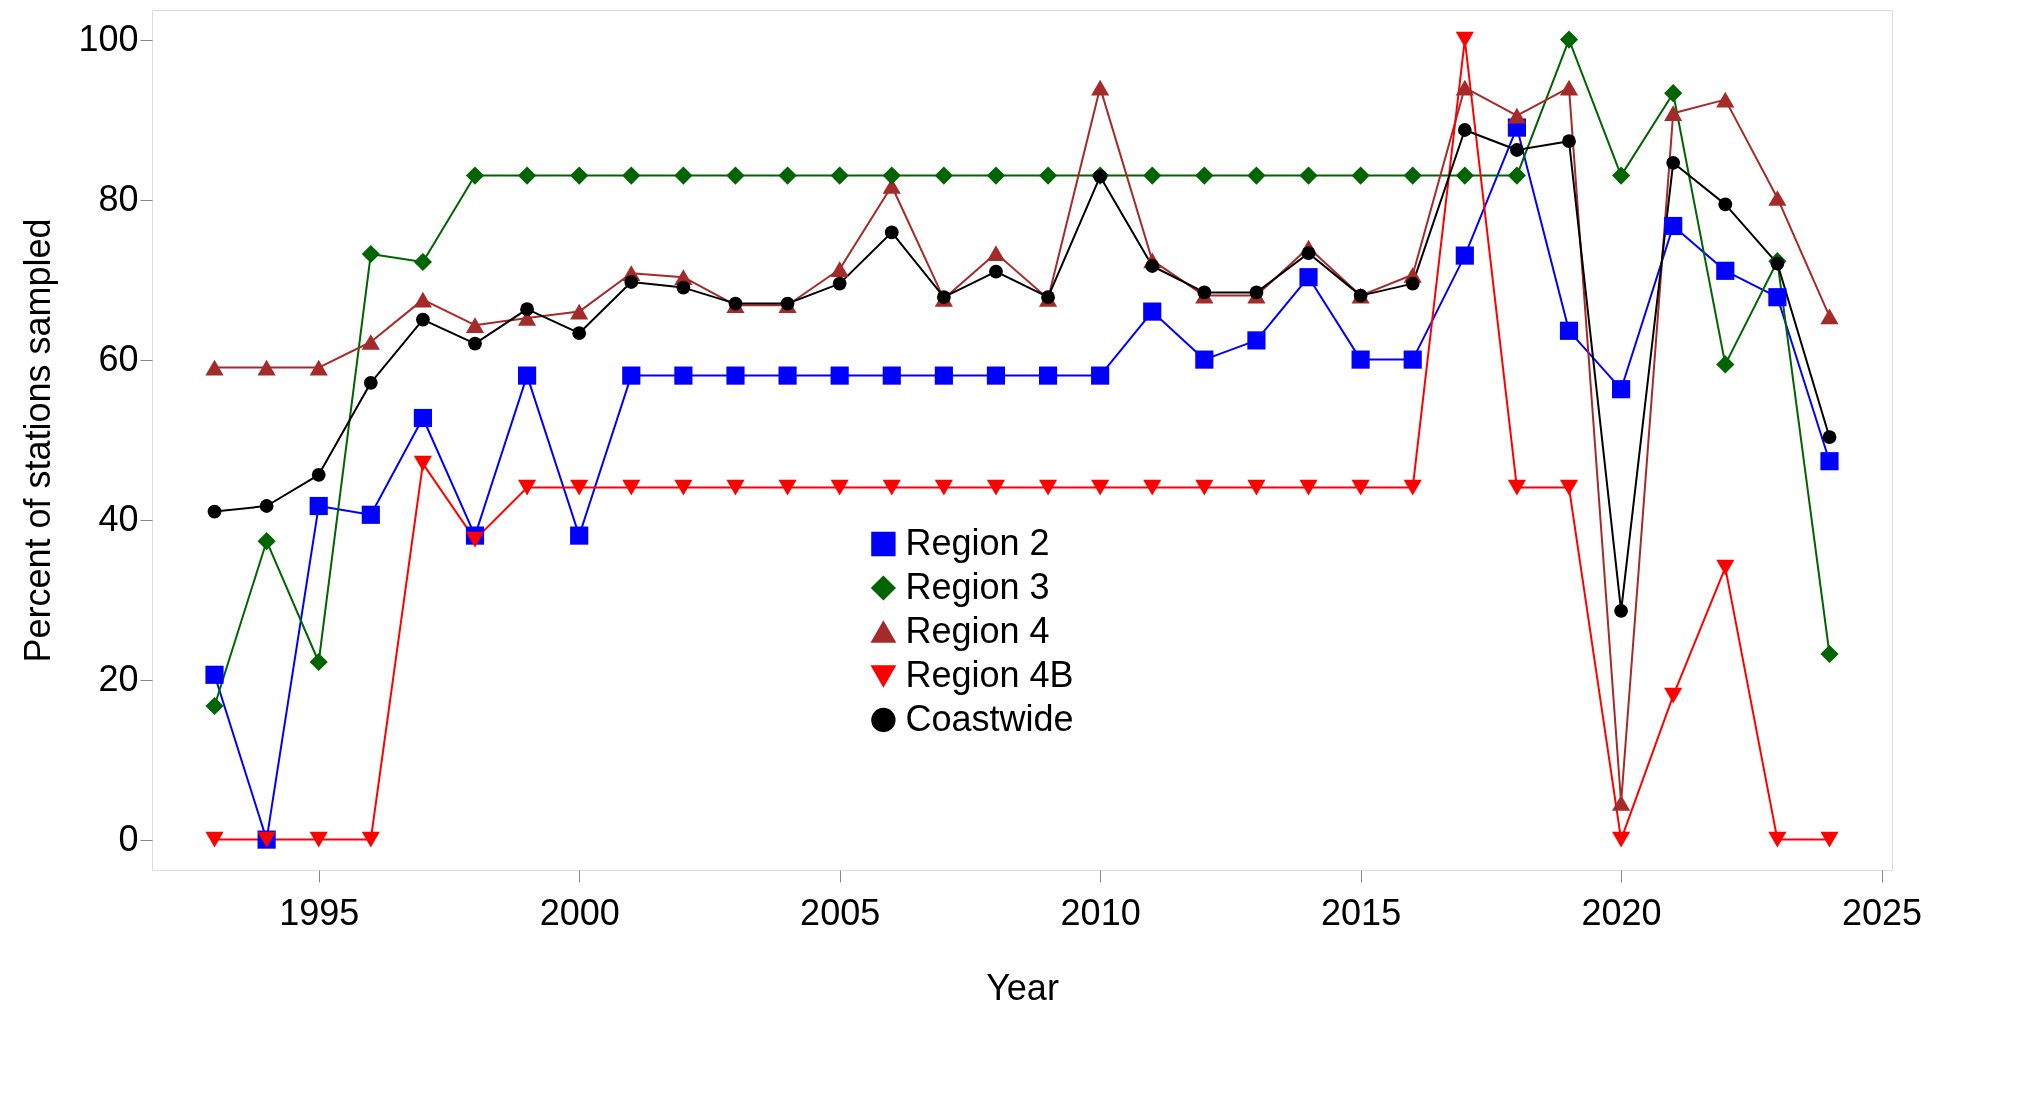 Image resolution: width=2023 pixels, height=1099 pixels. I want to click on y-tick-label: 100, so click(108, 39).